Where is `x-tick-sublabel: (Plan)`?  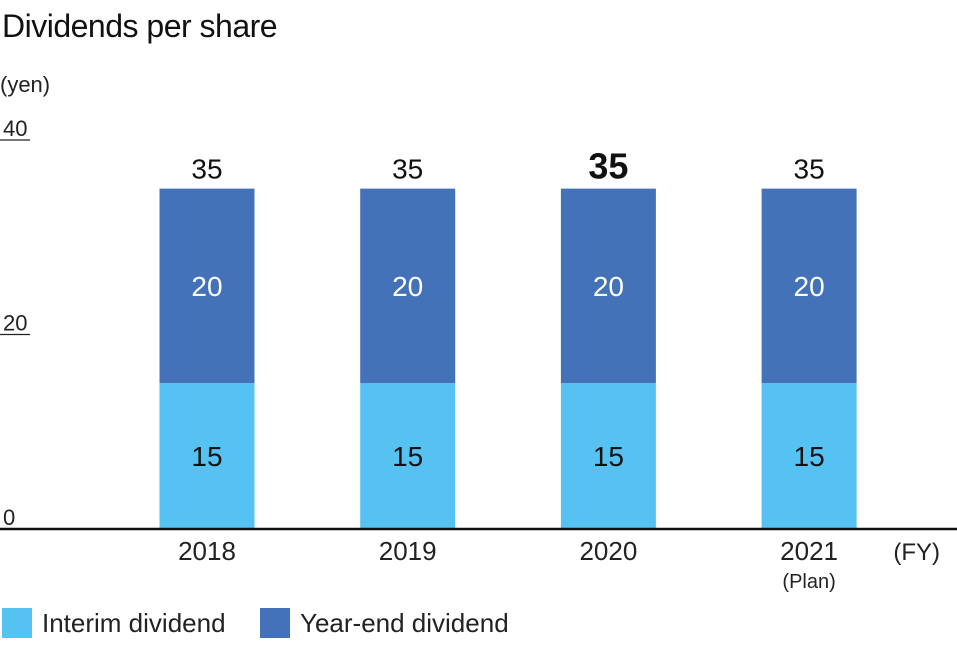 x-tick-sublabel: (Plan) is located at coordinates (808, 582).